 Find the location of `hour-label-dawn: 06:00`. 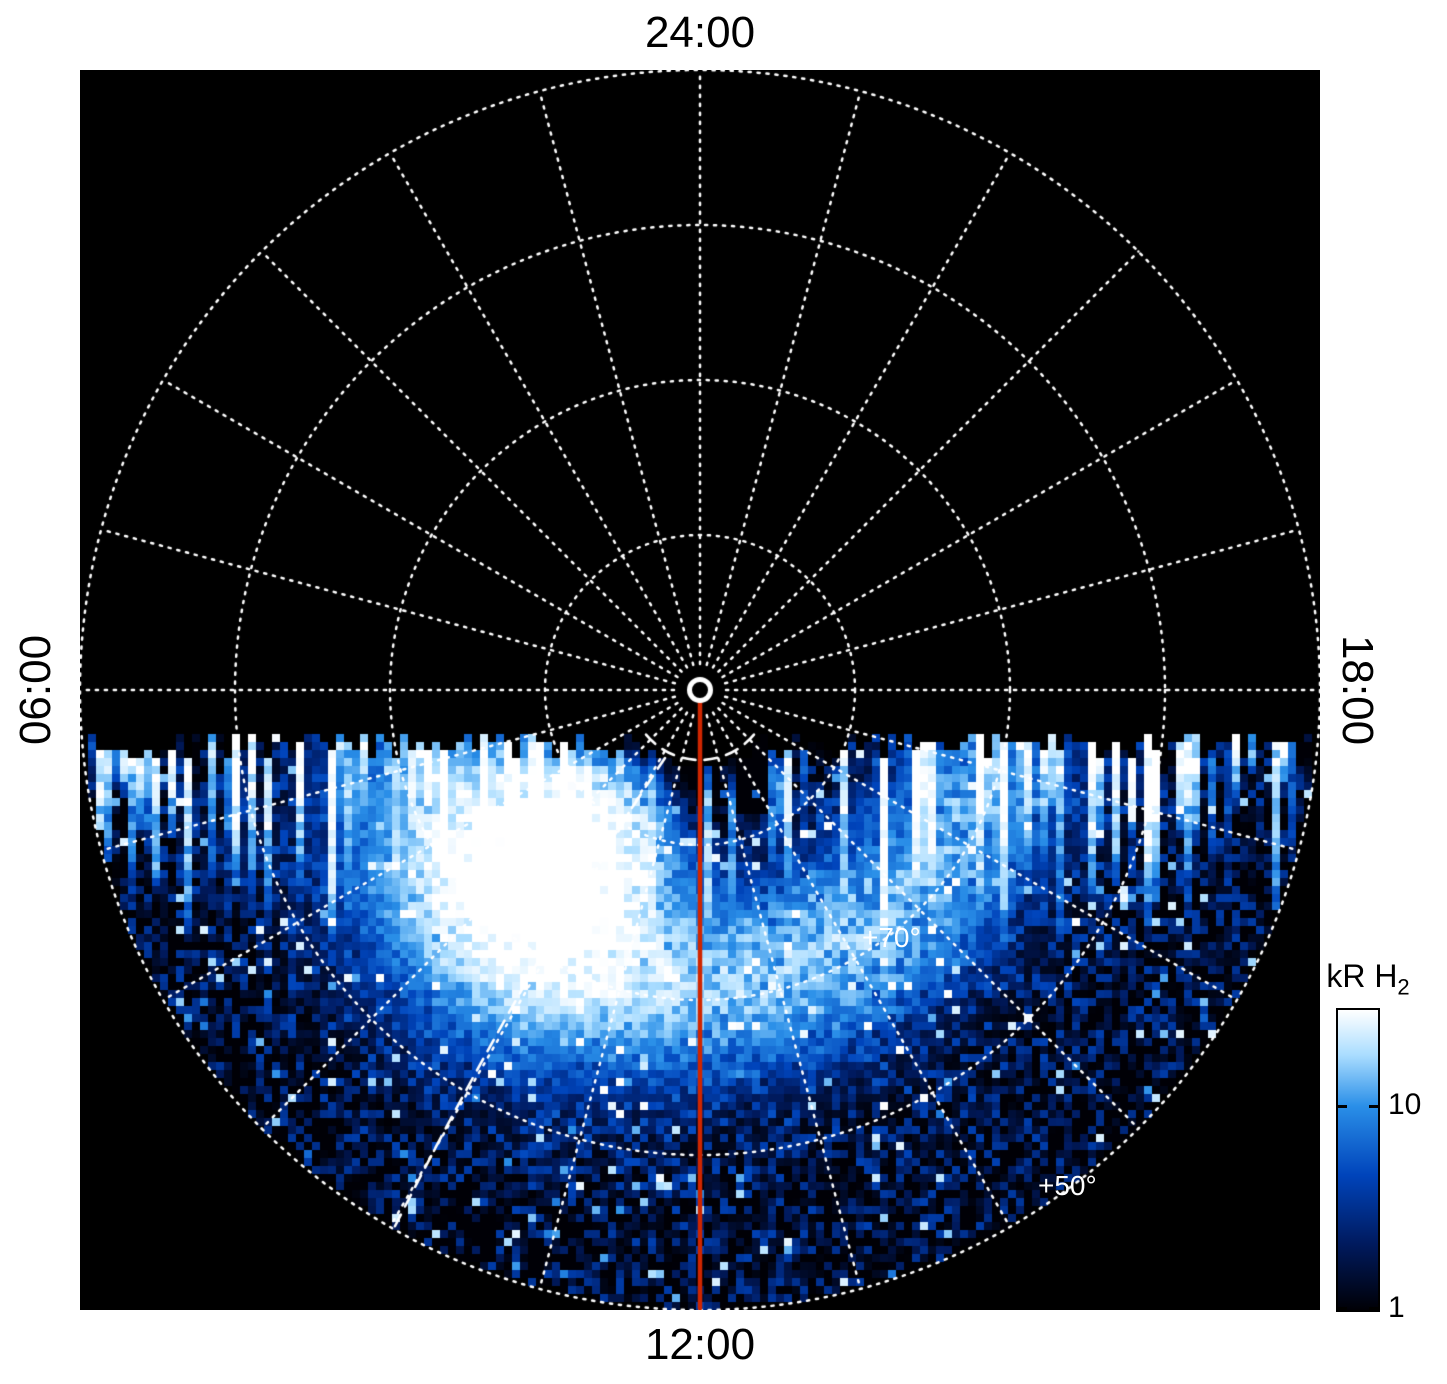

hour-label-dawn: 06:00 is located at coordinates (35, 690).